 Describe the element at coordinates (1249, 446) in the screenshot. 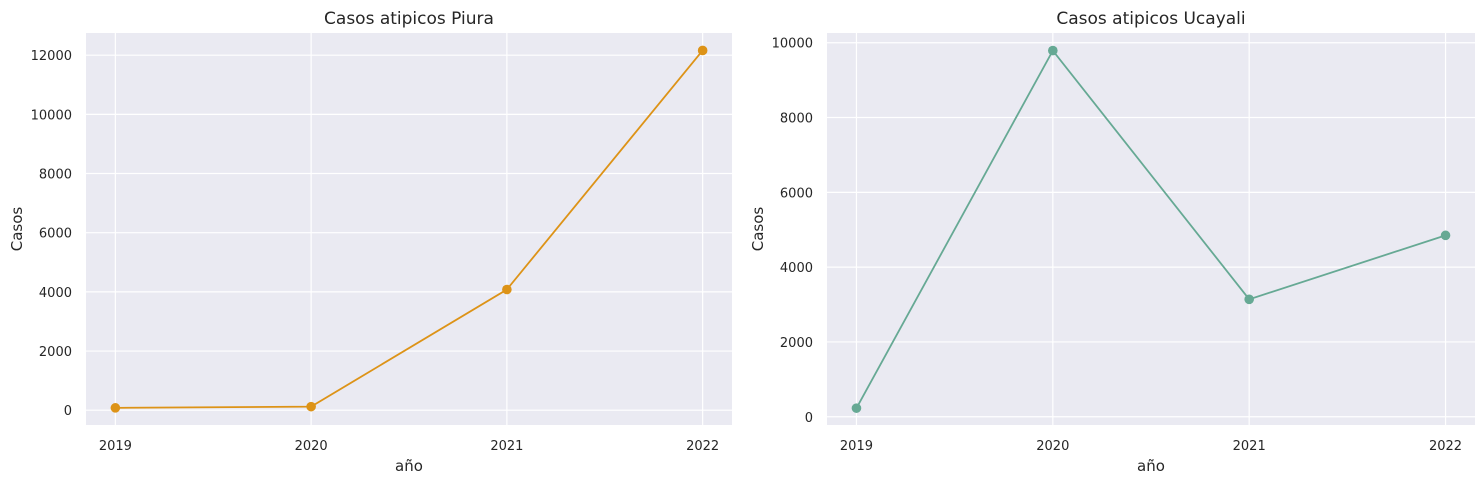

I see `ucayali-x-tick-label: 2021` at that location.